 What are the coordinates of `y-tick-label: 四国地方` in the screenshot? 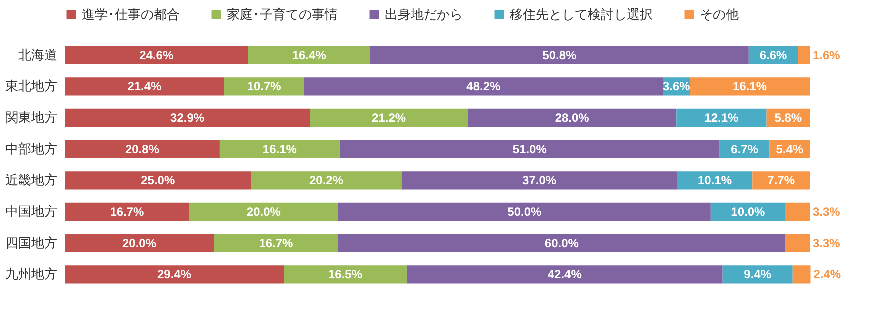 It's located at (32, 242).